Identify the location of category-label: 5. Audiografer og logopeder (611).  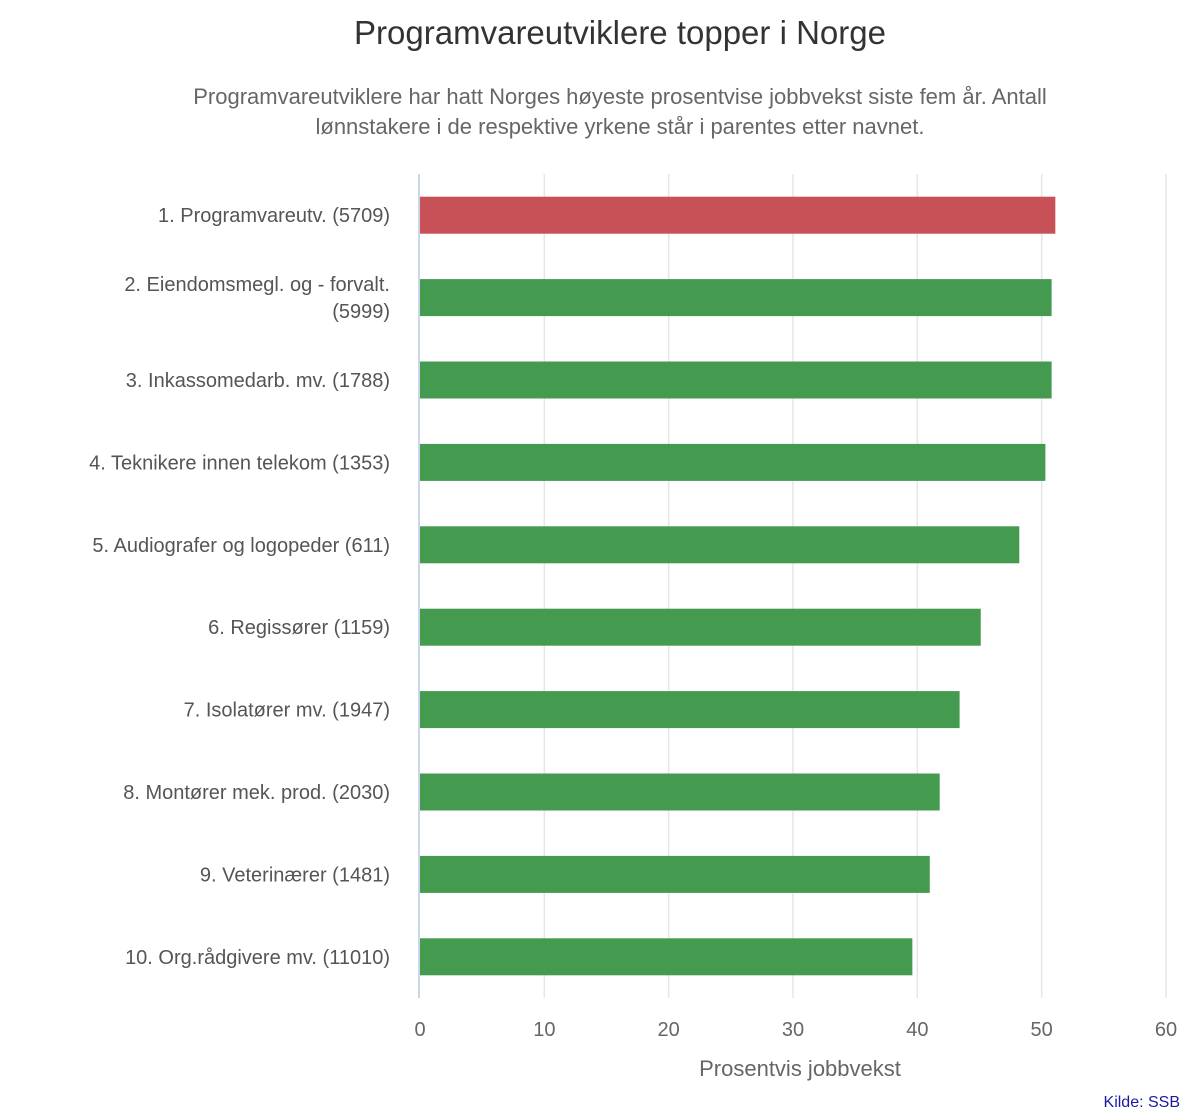
(241, 546).